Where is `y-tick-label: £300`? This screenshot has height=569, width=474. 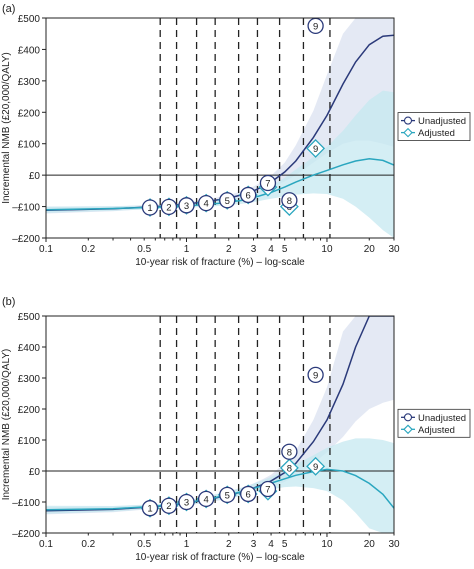
y-tick-label: £300 is located at coordinates (29, 82).